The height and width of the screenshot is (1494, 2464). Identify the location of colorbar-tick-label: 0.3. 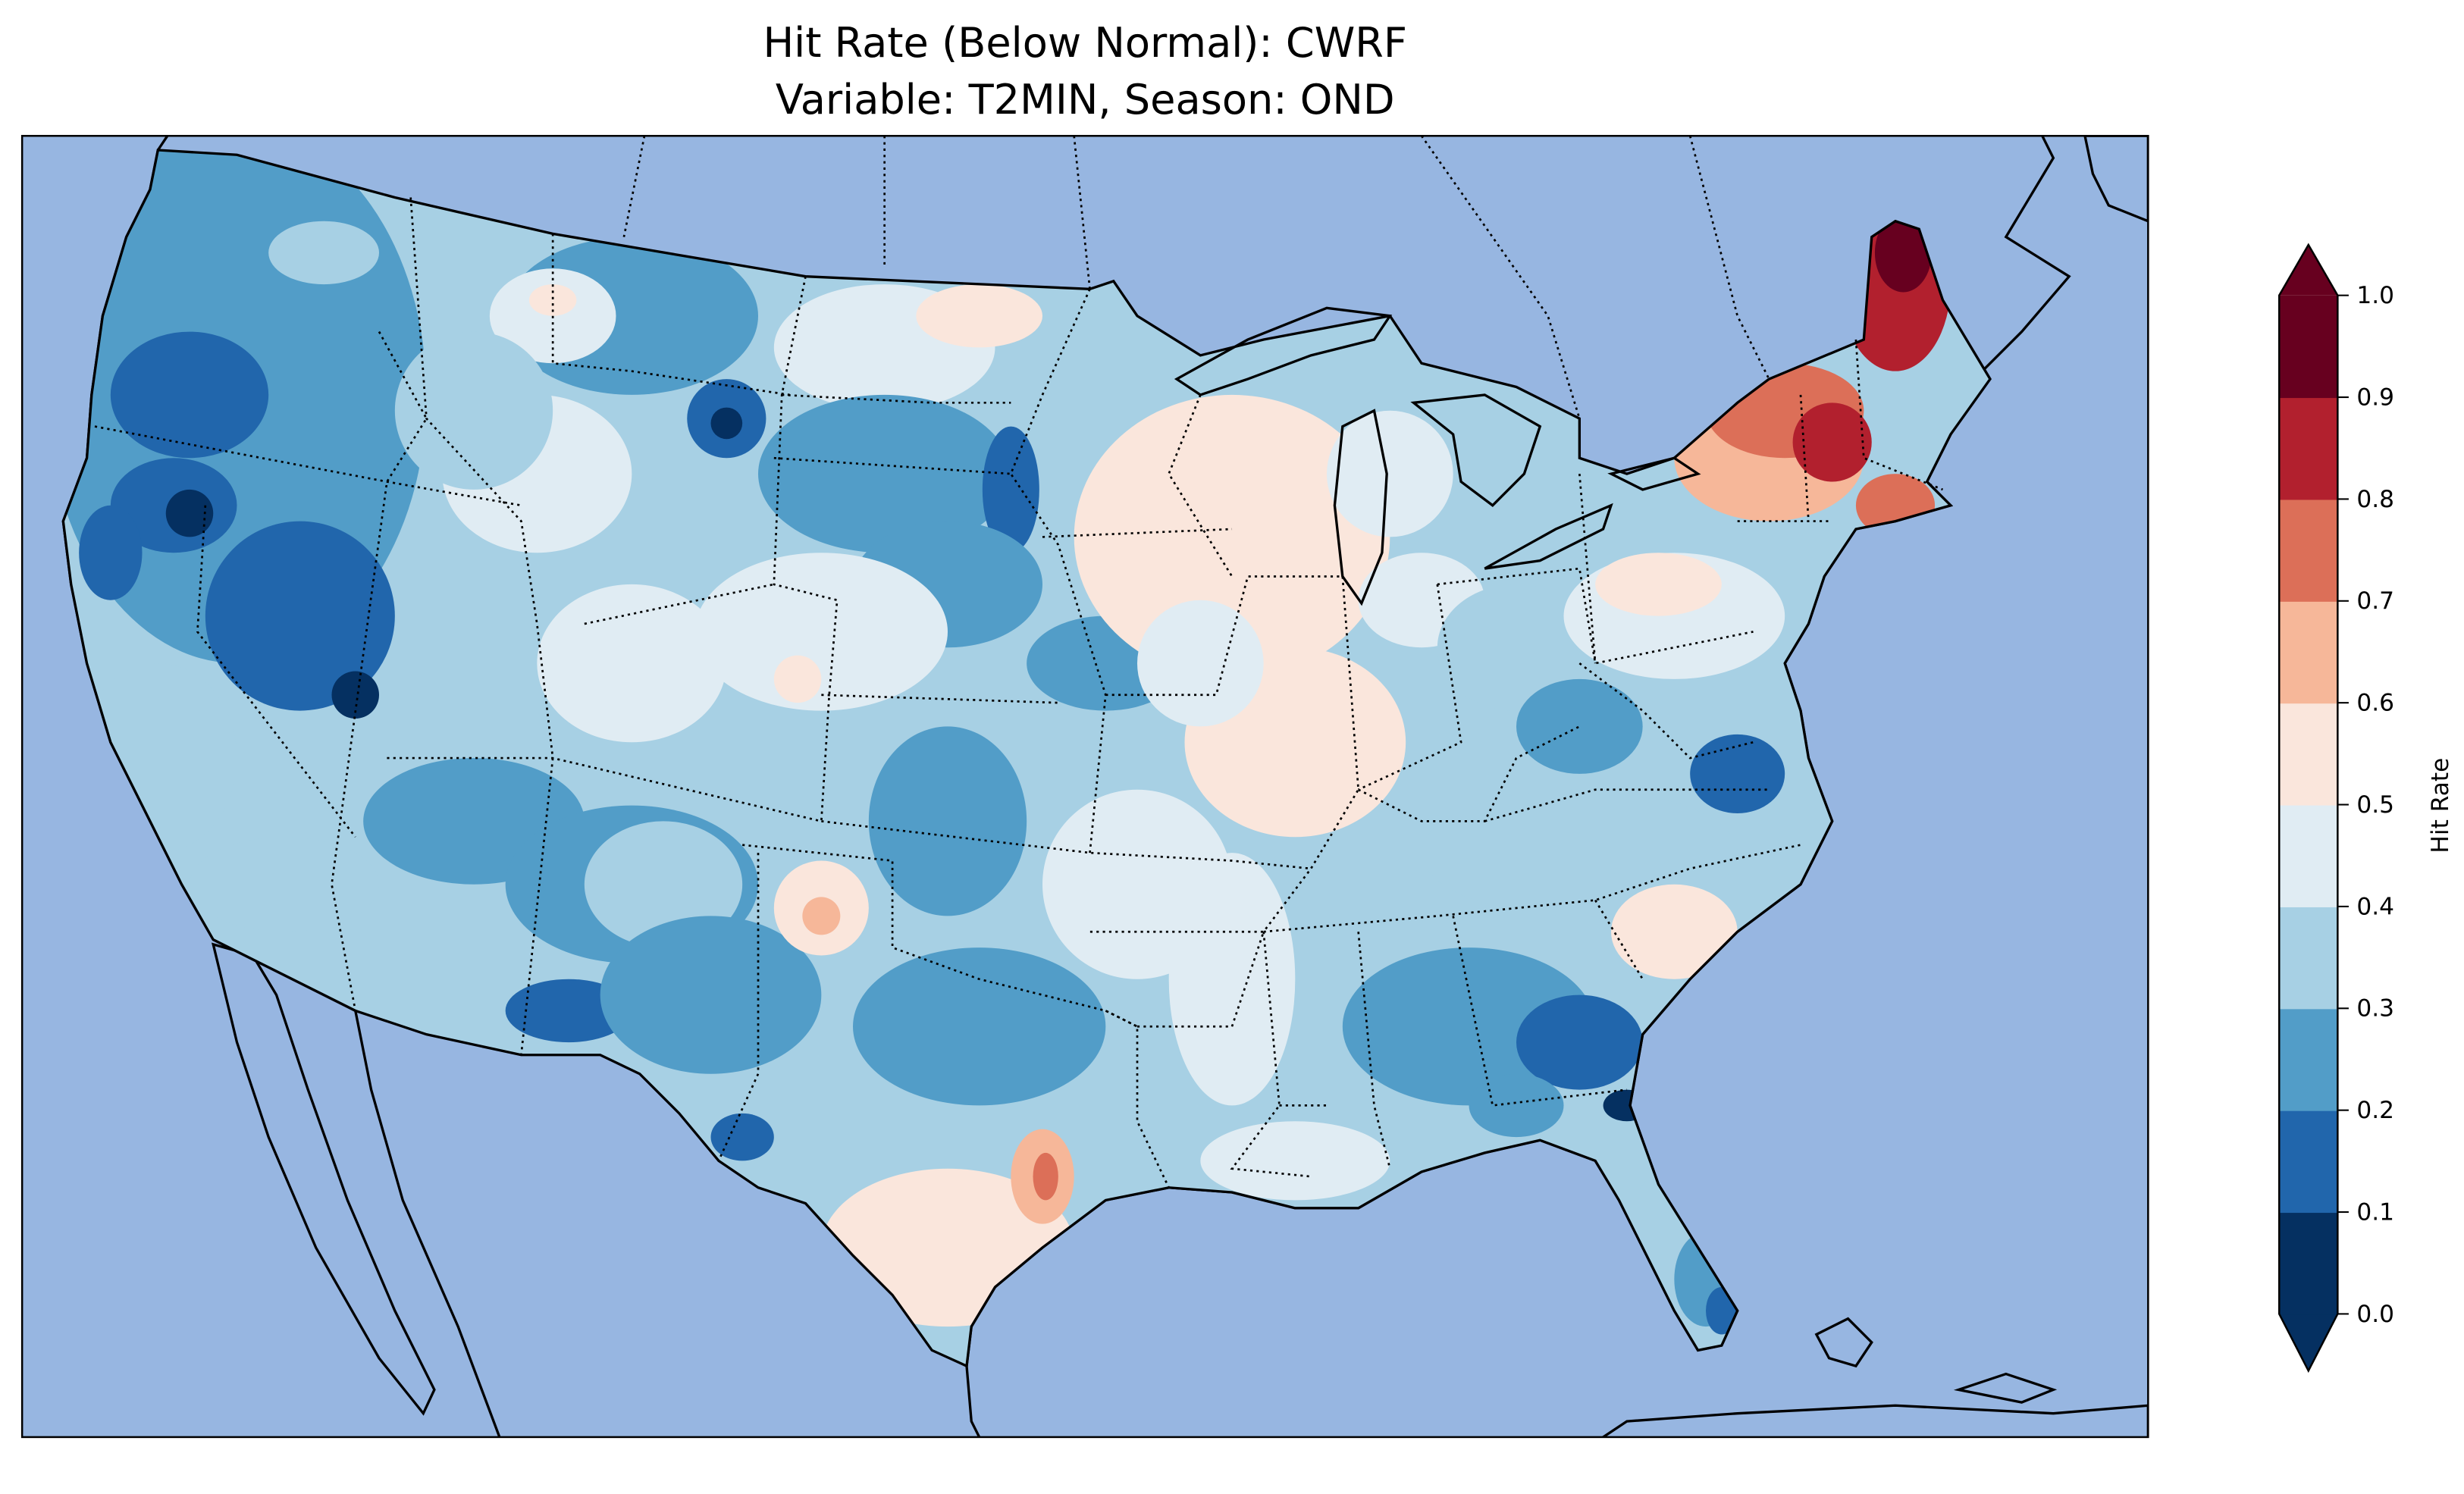
(2375, 1009).